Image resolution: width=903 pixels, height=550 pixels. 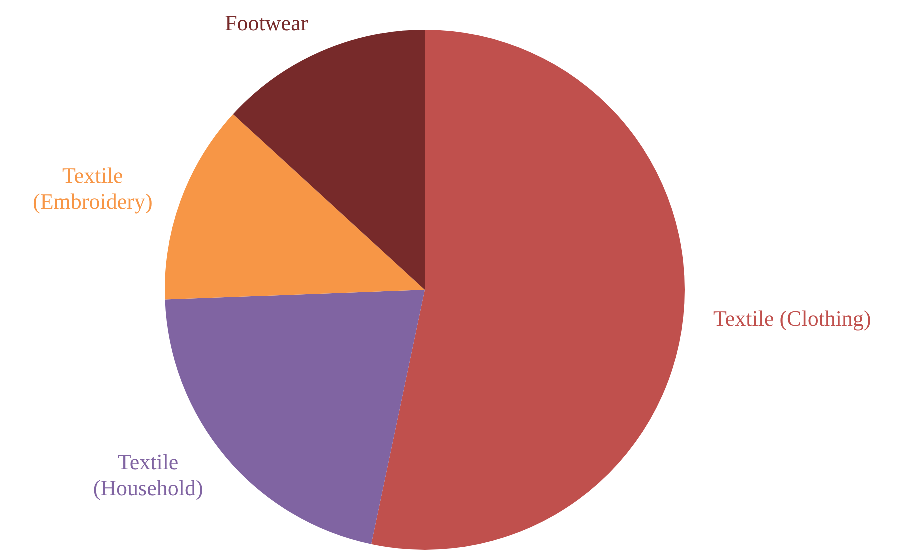 What do you see at coordinates (792, 318) in the screenshot?
I see `slice-label: Textile (Clothing)` at bounding box center [792, 318].